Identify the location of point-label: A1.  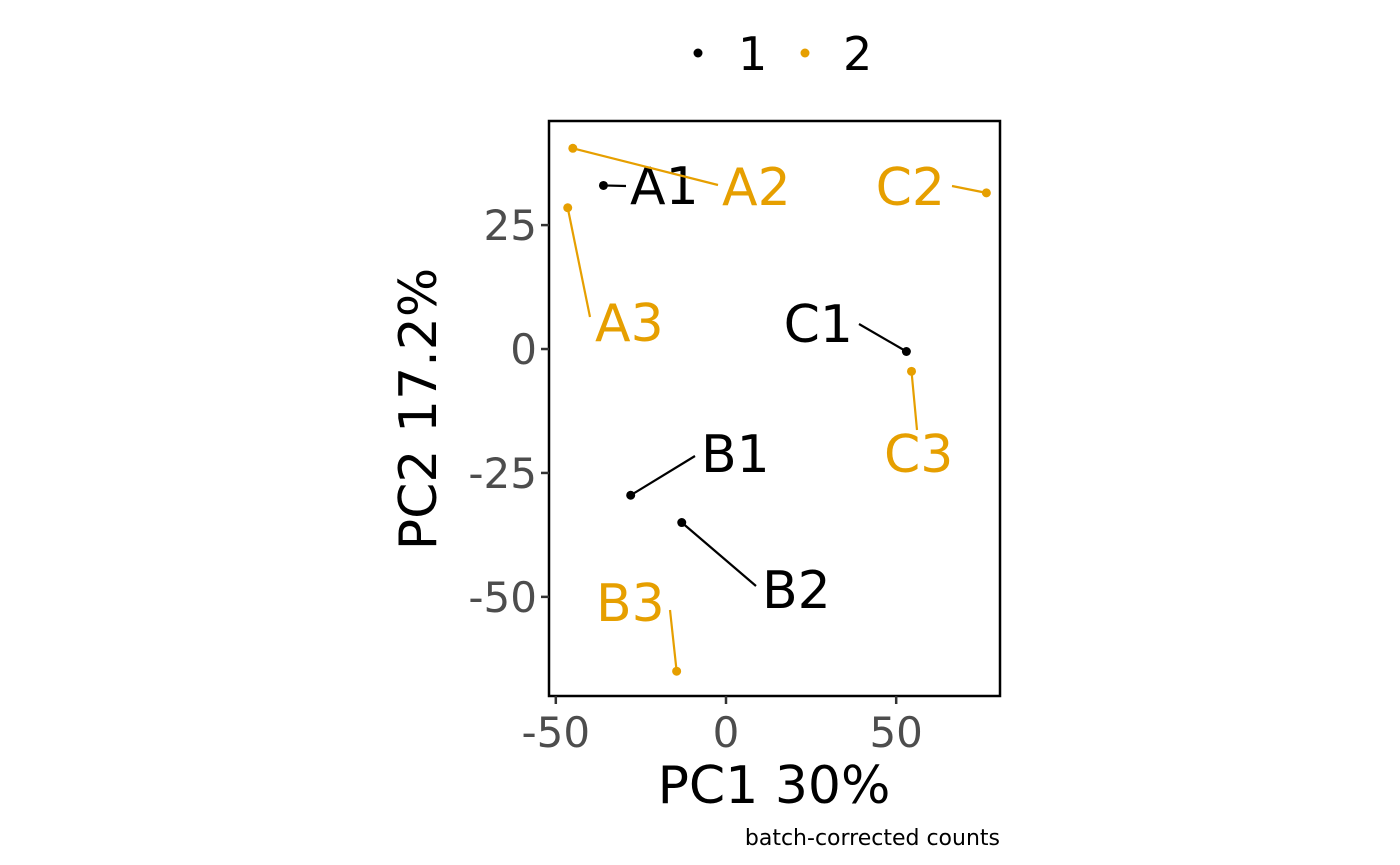
(664, 187).